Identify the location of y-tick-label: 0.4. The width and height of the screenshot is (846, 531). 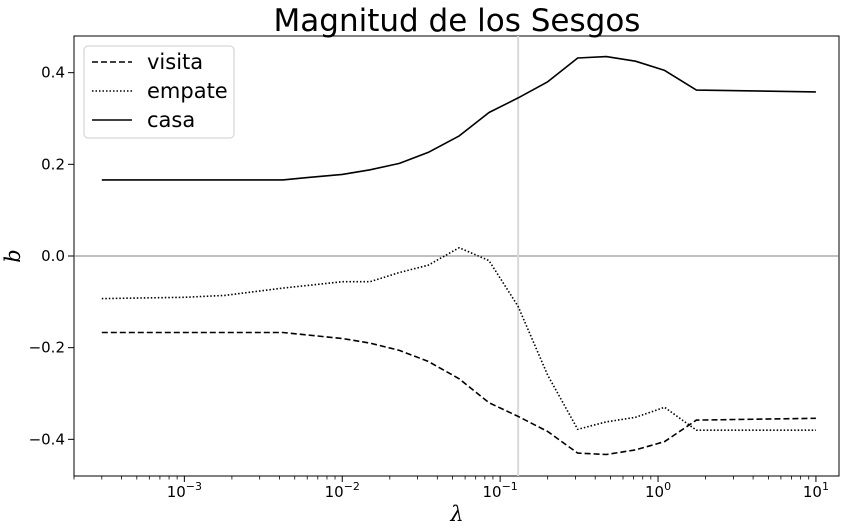
(53, 73).